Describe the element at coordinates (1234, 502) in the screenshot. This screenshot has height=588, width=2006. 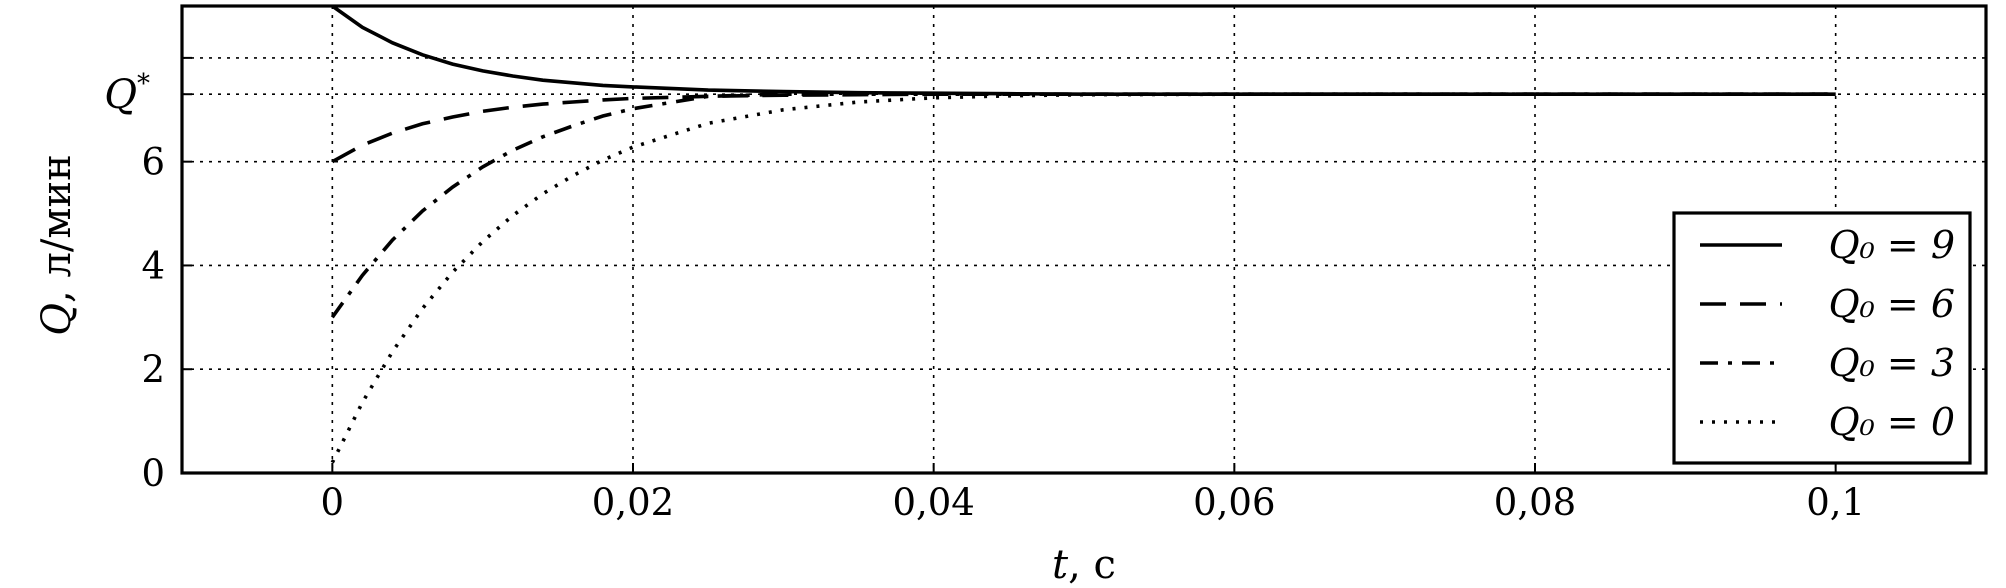
I see `x-tick-label: 0,06` at that location.